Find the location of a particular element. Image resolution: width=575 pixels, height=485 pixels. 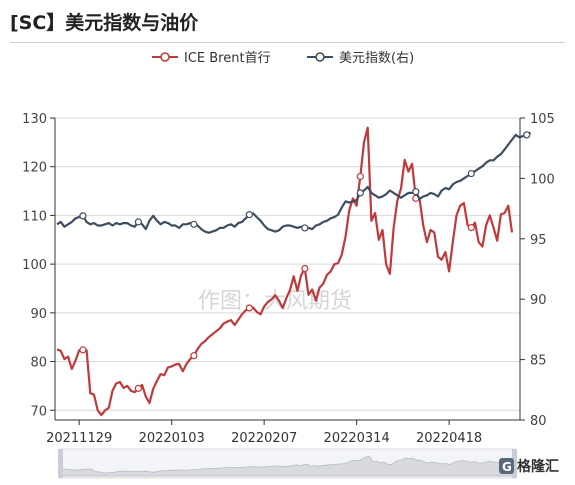

legend-item-dxy: 美元指数(右) is located at coordinates (360, 58).